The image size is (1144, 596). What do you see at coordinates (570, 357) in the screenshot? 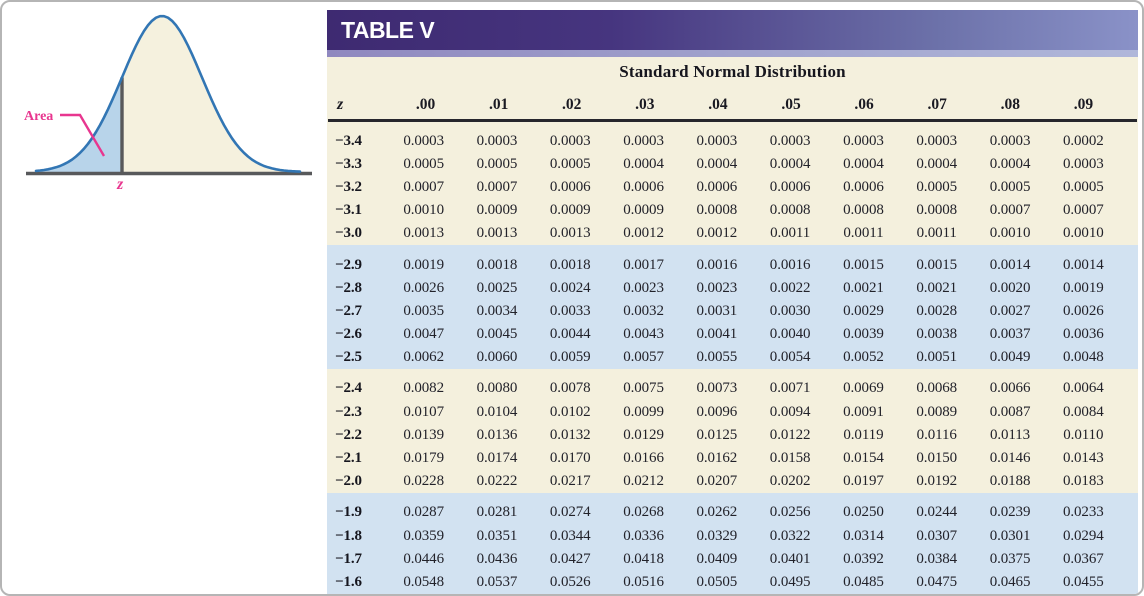
I see `probability-cell: 0.0059` at bounding box center [570, 357].